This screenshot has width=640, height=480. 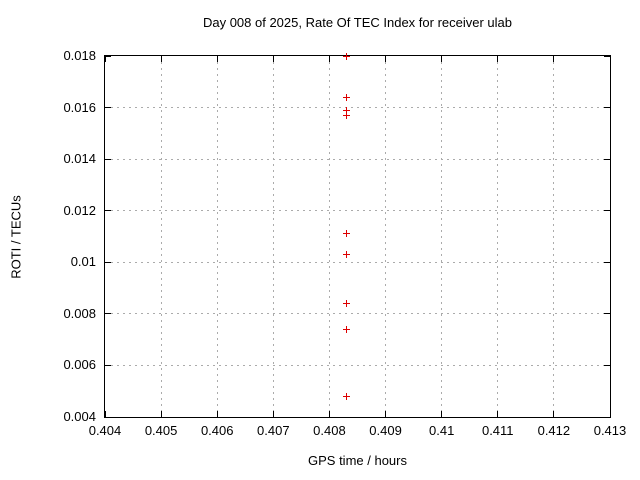 What do you see at coordinates (79, 159) in the screenshot?
I see `y-tick-label: 0.014` at bounding box center [79, 159].